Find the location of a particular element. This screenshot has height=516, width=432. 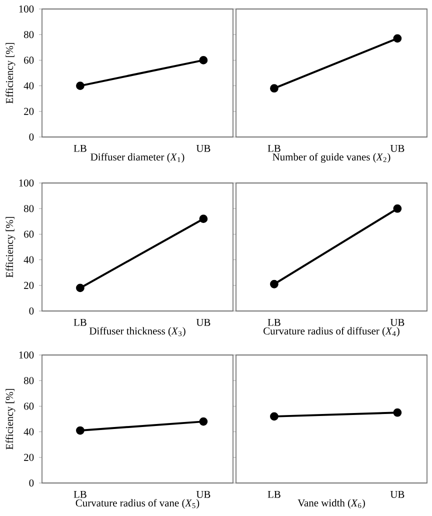

x-axis-title: Curvature radius of diffuser (X$_{4}$) is located at coordinates (332, 332).